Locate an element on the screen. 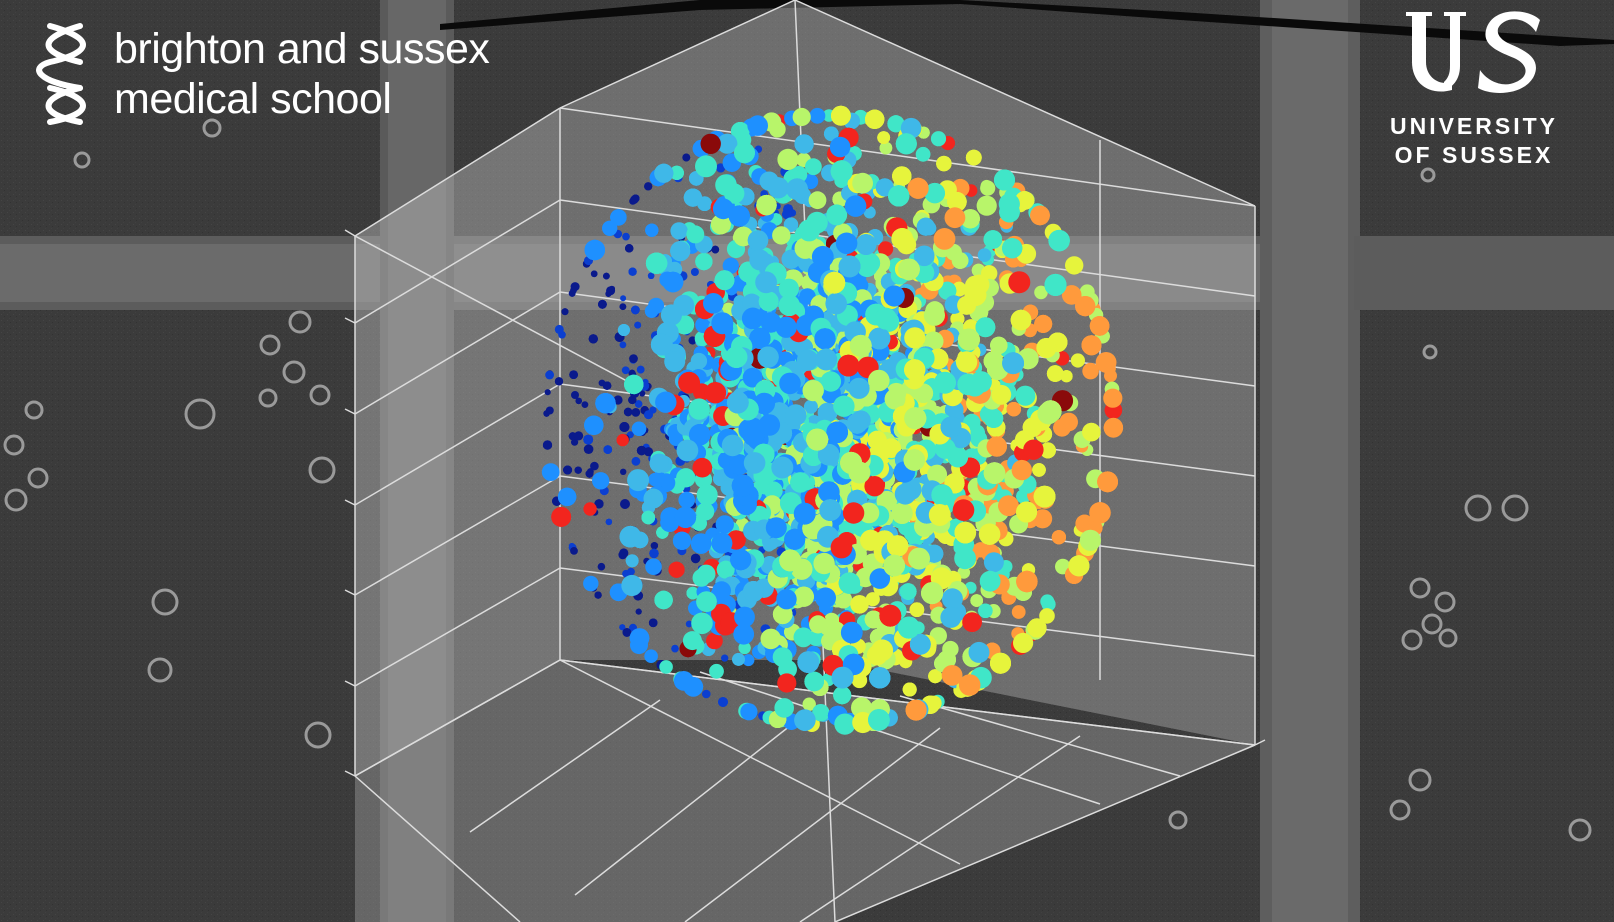 This screenshot has height=922, width=1614. us-monogram-icon is located at coordinates (1473, 52).